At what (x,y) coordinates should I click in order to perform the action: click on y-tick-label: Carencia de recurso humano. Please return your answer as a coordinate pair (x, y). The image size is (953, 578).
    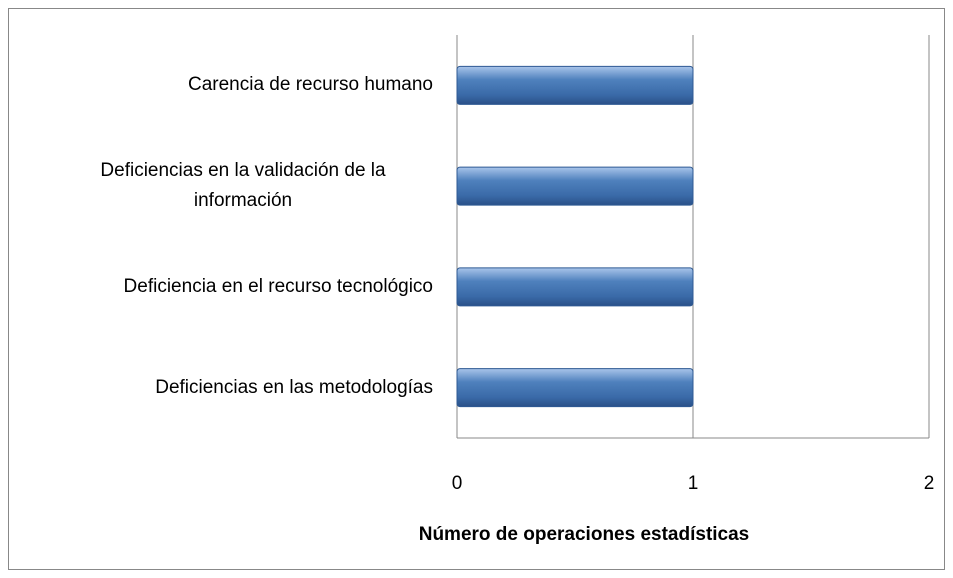
    Looking at the image, I should click on (310, 85).